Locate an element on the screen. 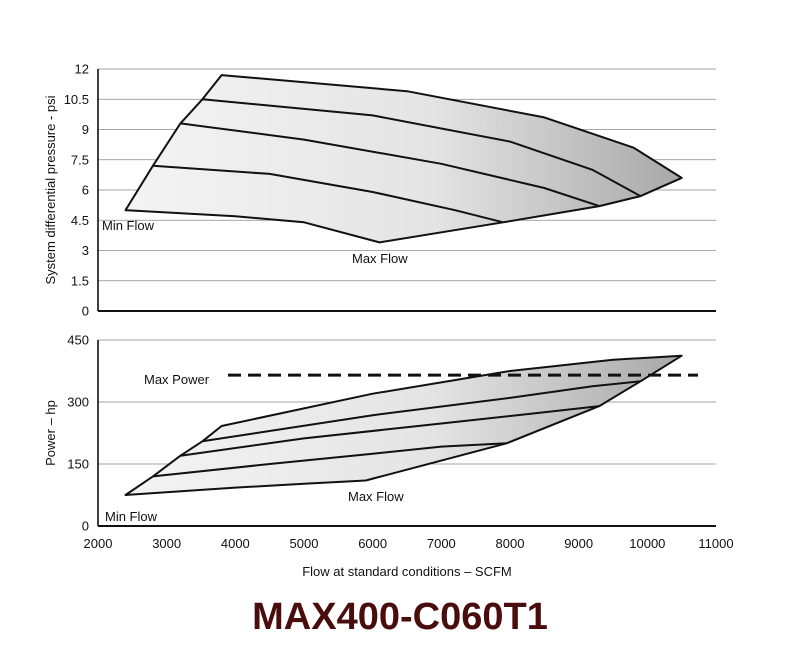  x-tick-label: 8000 is located at coordinates (510, 543).